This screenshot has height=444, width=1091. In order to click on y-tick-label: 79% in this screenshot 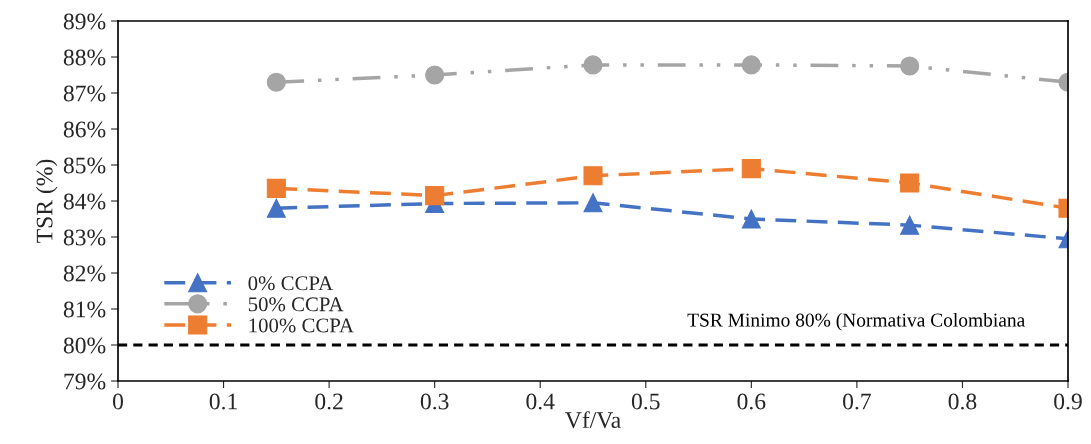, I will do `click(85, 381)`.